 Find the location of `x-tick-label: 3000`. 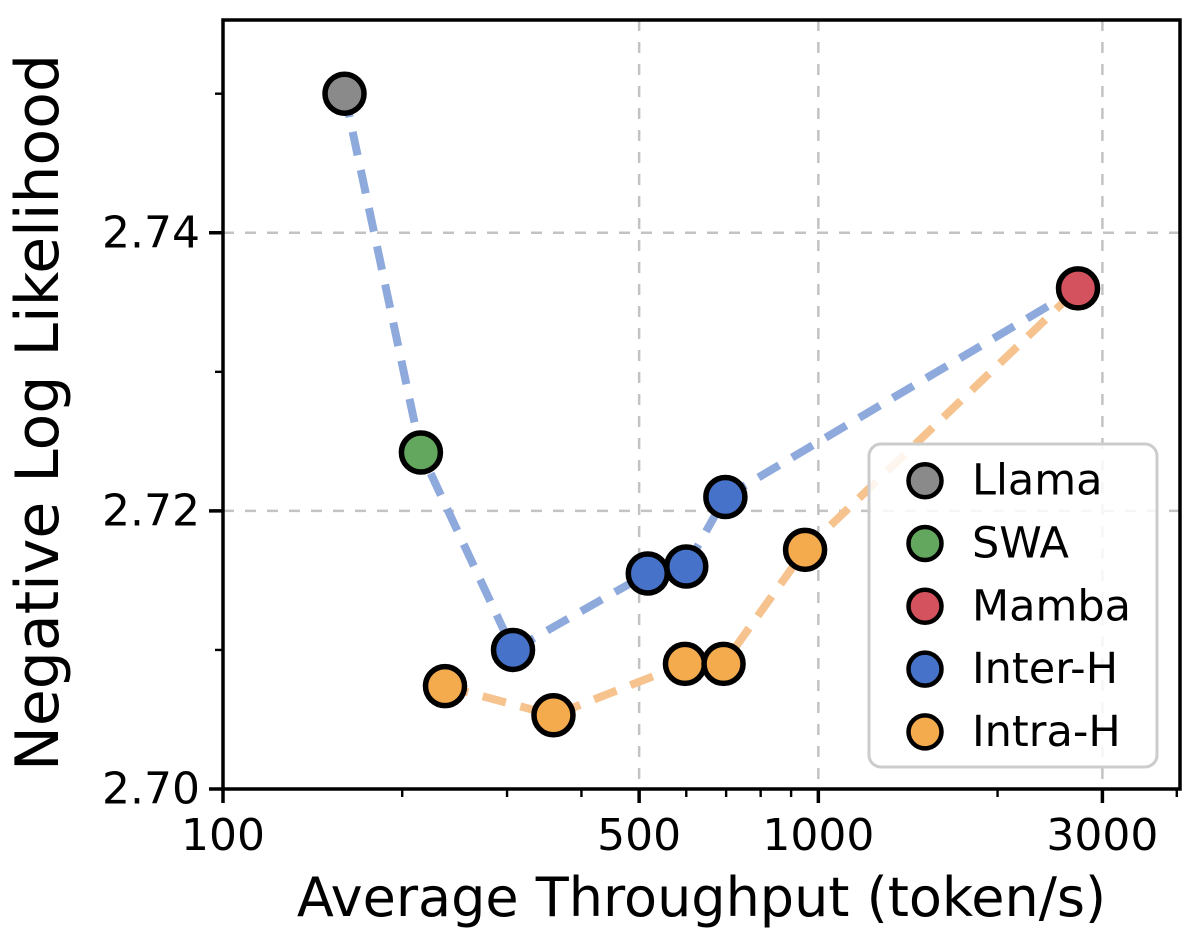

x-tick-label: 3000 is located at coordinates (1102, 835).